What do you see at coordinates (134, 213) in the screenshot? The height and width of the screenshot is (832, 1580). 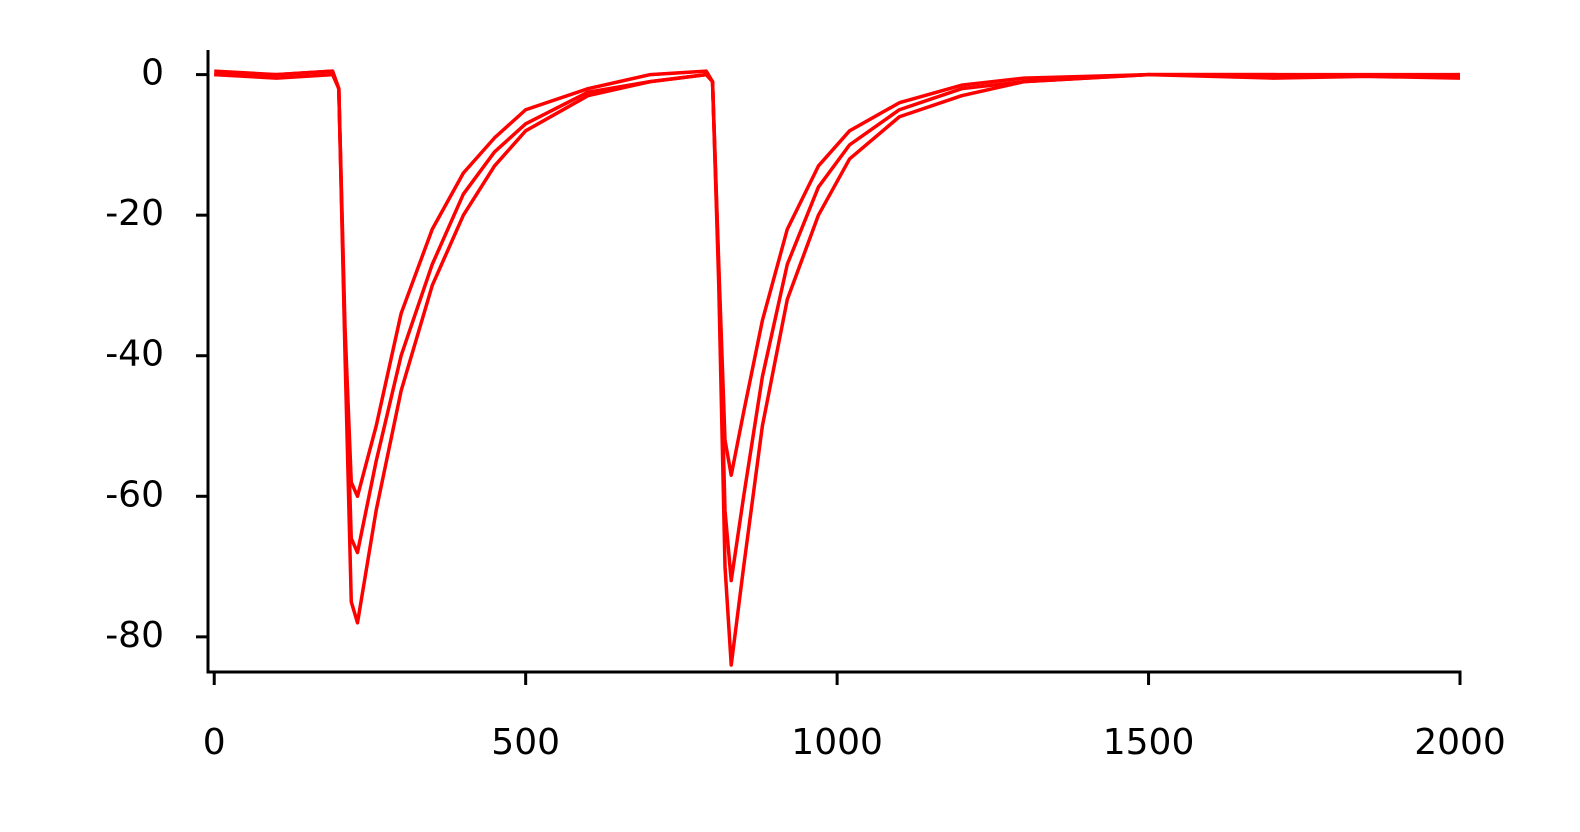 I see `y-tick-label: -20` at bounding box center [134, 213].